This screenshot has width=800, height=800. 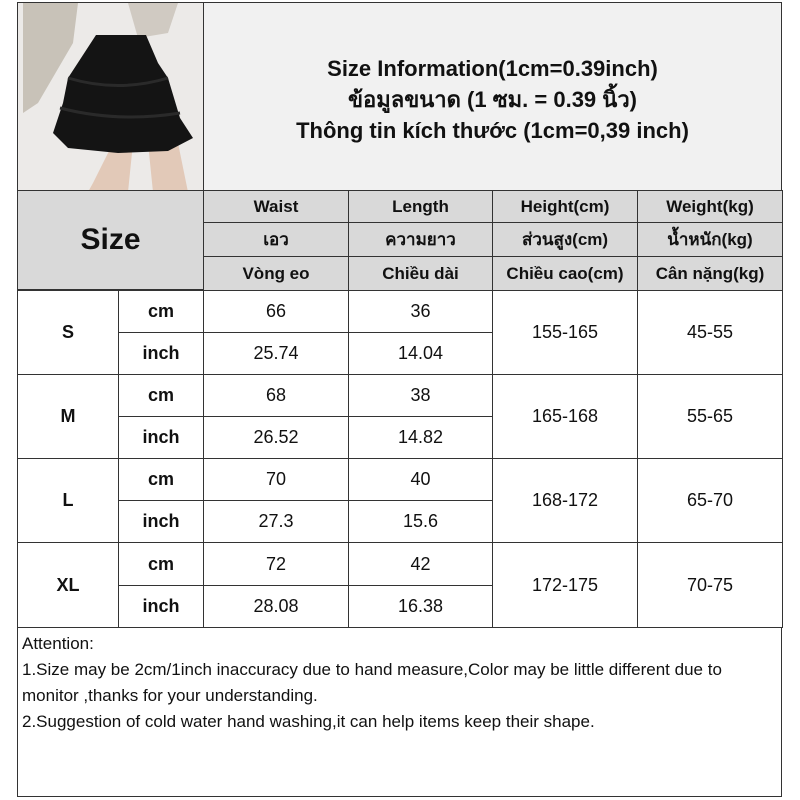 What do you see at coordinates (420, 206) in the screenshot?
I see `column-header: Length` at bounding box center [420, 206].